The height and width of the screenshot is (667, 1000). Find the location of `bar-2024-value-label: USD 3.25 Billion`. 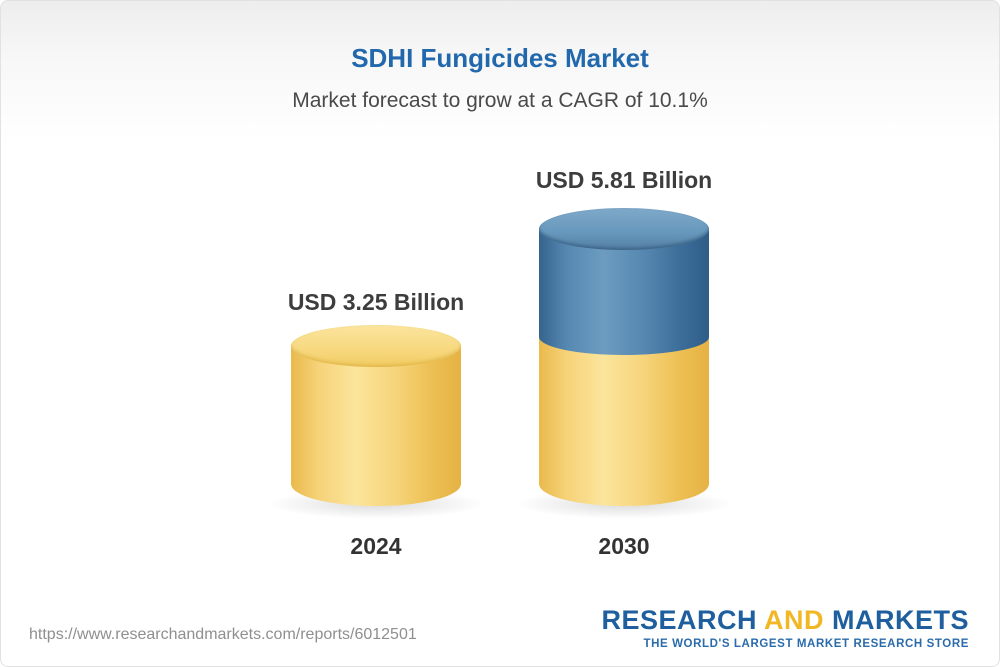

bar-2024-value-label: USD 3.25 Billion is located at coordinates (376, 302).